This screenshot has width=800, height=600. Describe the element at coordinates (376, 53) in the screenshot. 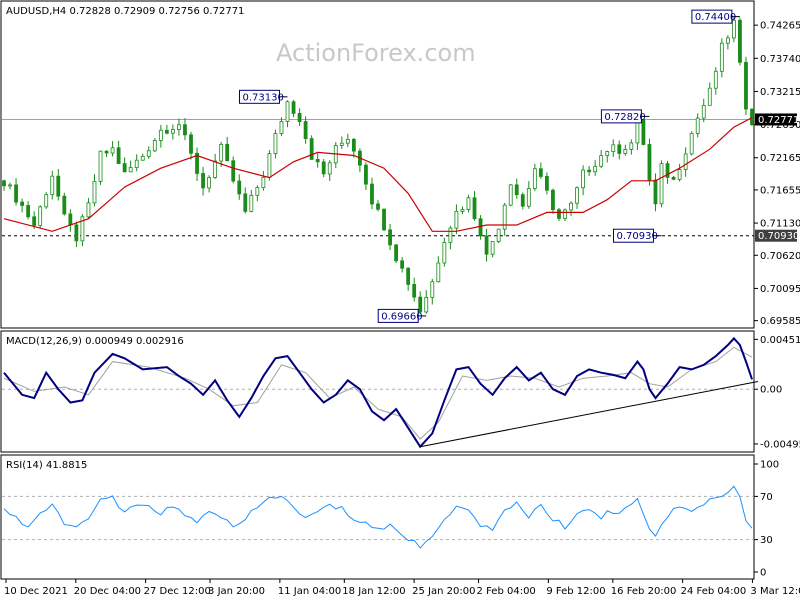

I see `watermark: ActionForex.com` at that location.